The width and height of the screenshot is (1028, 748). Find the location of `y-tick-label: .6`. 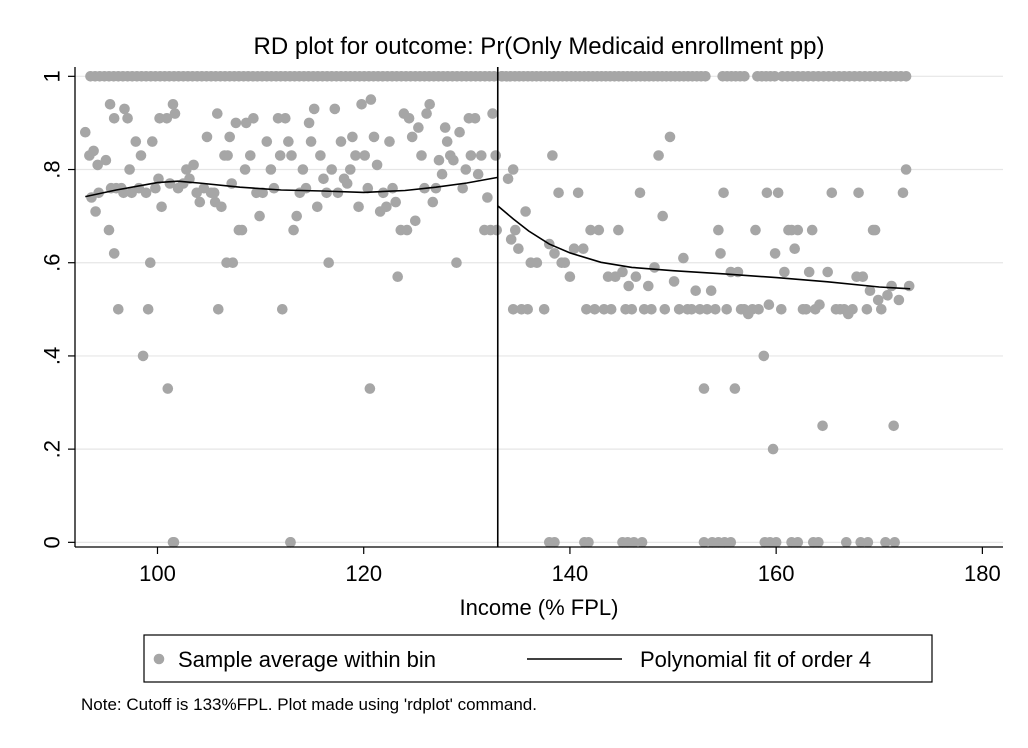

y-tick-label: .6 is located at coordinates (52, 263).